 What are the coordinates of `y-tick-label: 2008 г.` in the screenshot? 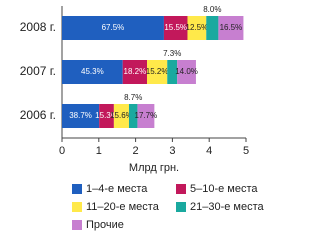 It's located at (38, 27).